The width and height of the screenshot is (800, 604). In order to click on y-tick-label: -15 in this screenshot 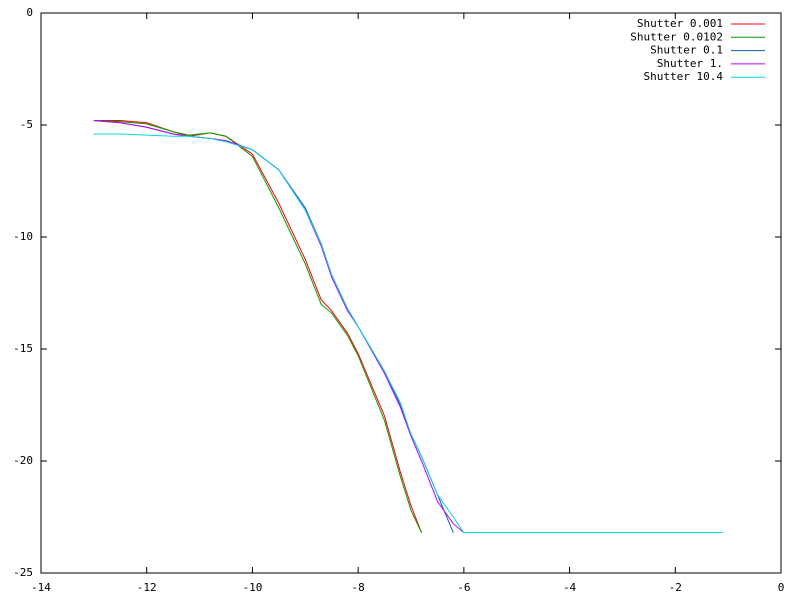, I will do `click(23, 348)`.